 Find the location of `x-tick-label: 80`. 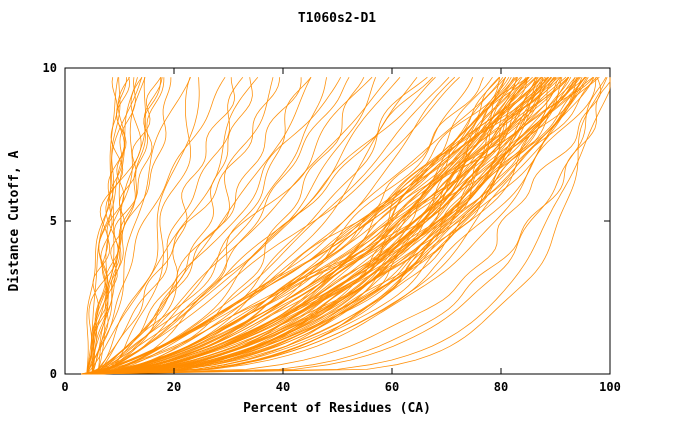

x-tick-label: 80 is located at coordinates (501, 387).